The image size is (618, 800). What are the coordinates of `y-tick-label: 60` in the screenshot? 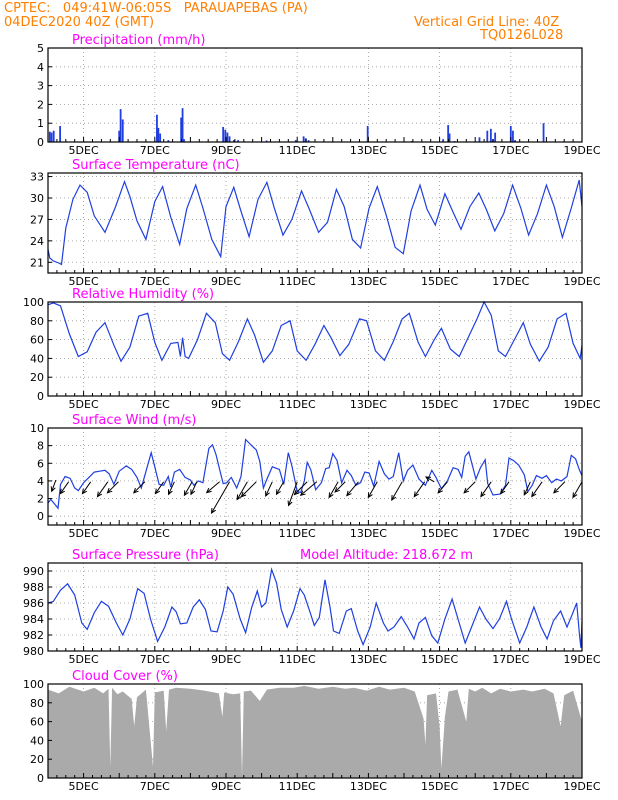 It's located at (37, 340).